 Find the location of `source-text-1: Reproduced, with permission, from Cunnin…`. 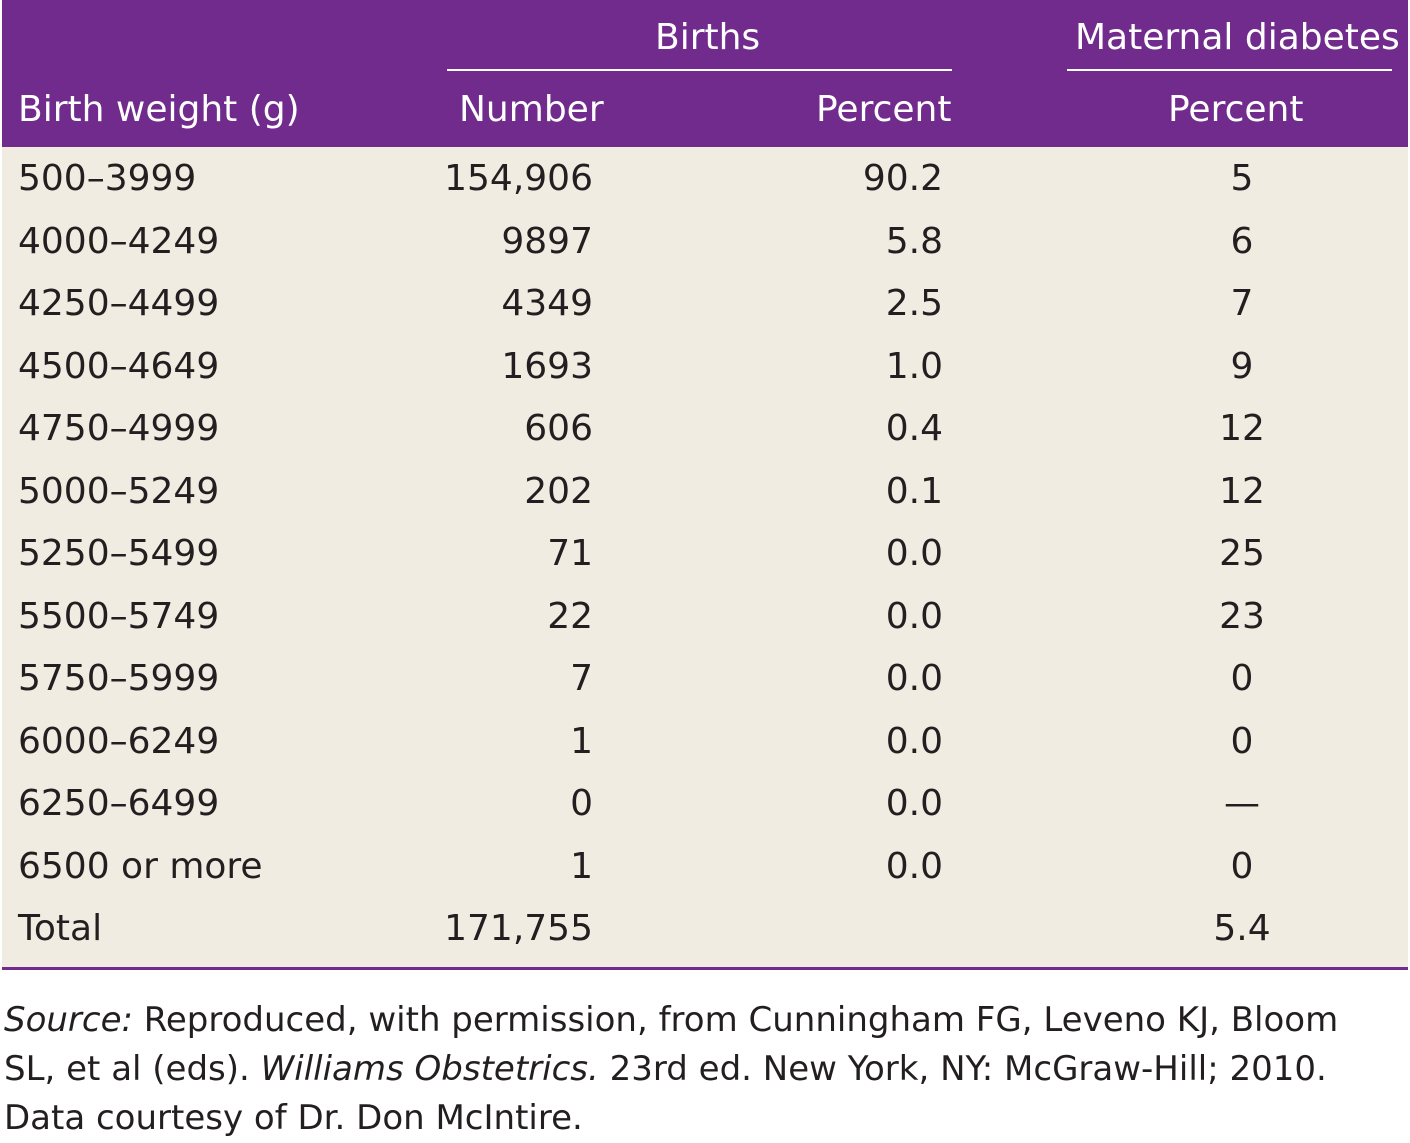

source-text-1: Reproduced, with permission, from Cunnin… is located at coordinates (671, 1044).